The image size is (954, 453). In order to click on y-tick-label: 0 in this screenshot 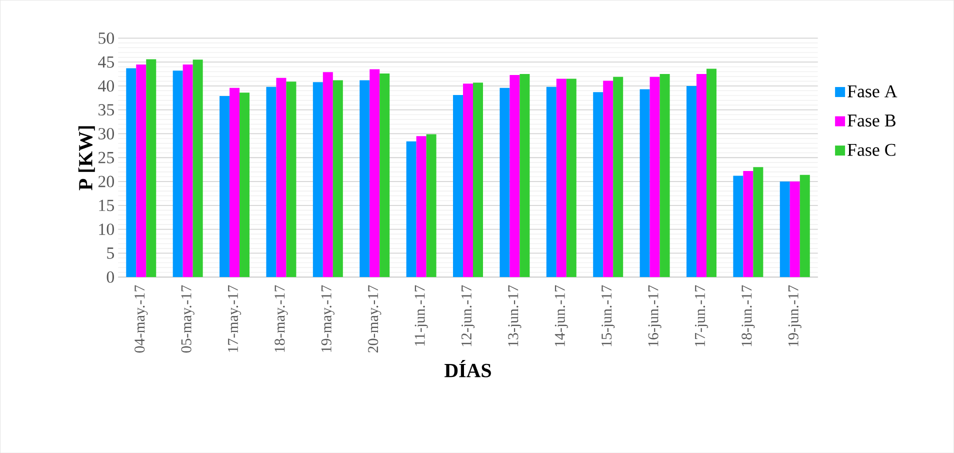, I will do `click(110, 277)`.